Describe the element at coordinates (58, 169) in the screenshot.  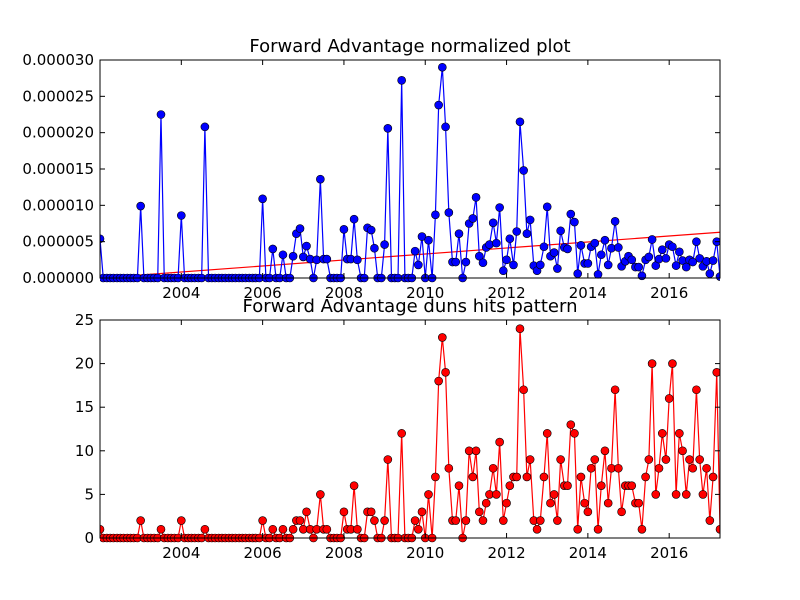
I see `y-tick-label: 0.000015` at that location.